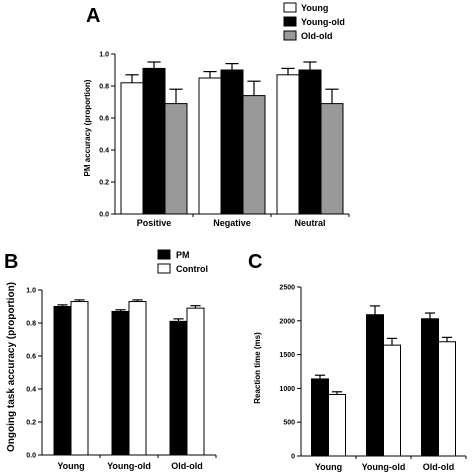 The image size is (474, 476). I want to click on chart-c-ytick-label-2: 1000, so click(287, 389).